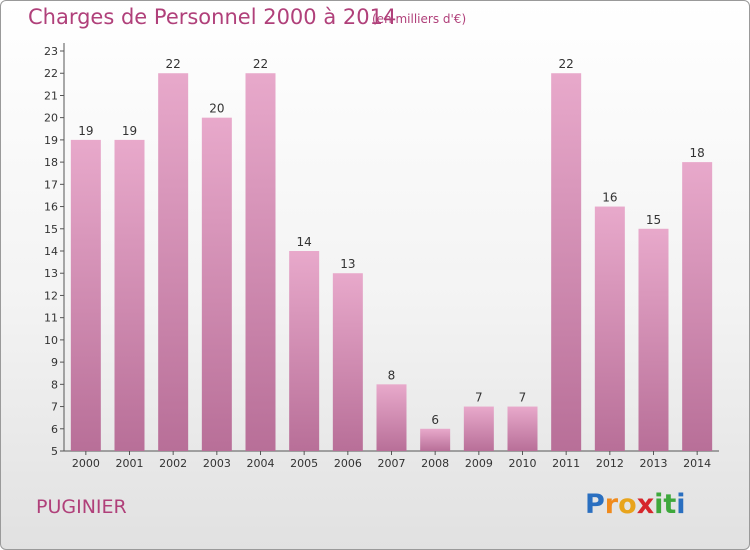 The image size is (750, 550). I want to click on y-tick-label: 10, so click(51, 340).